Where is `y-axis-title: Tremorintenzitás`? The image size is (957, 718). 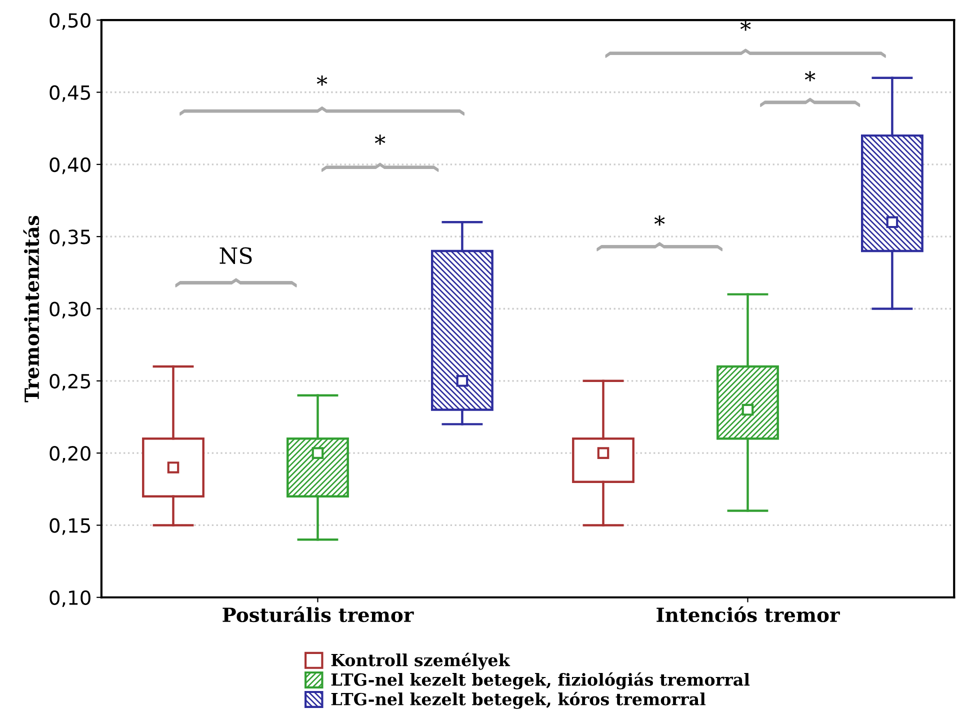 y-axis-title: Tremorintenzitás is located at coordinates (31, 309).